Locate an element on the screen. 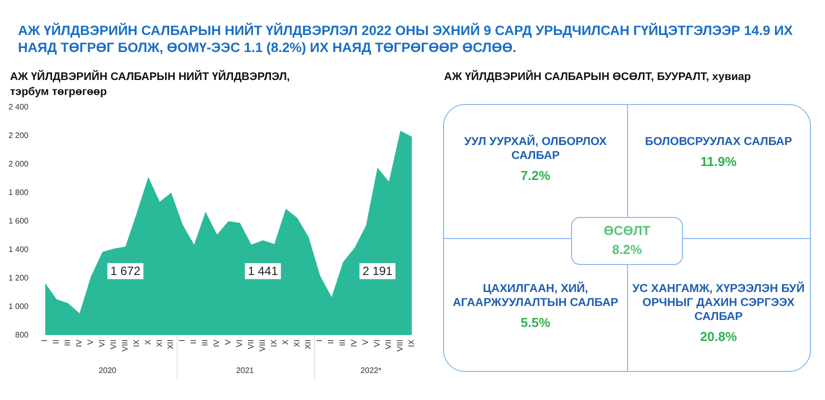 The image size is (825, 400). text: АЖ ҮЙЛДВЭРИЙН САЛБАРЫН ӨСӨЛТ, БУУРАЛТ, хувиар is located at coordinates (598, 77).